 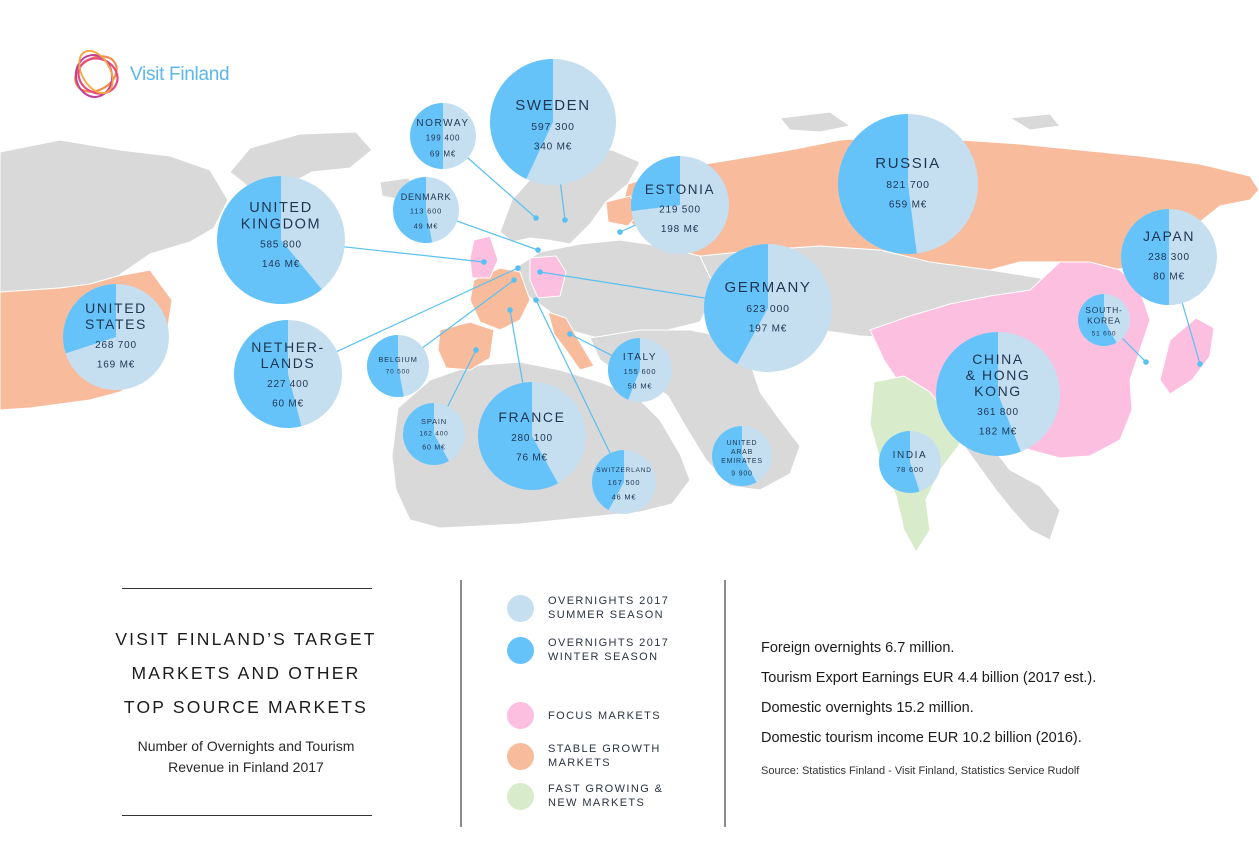 What do you see at coordinates (434, 421) in the screenshot?
I see `market-name: SPAIN` at bounding box center [434, 421].